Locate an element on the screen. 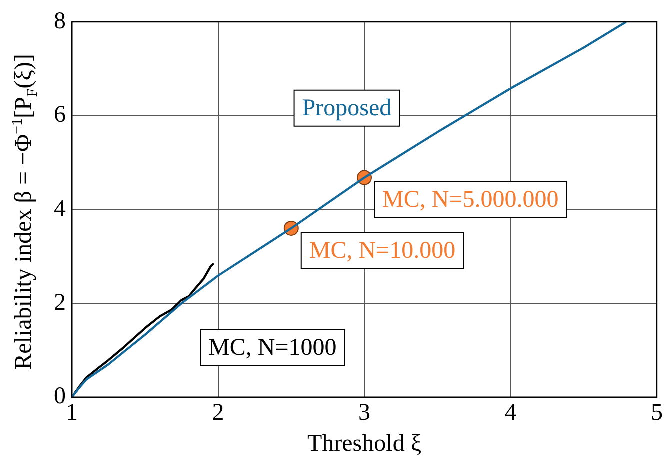  x-tick-label: 2 is located at coordinates (218, 413).